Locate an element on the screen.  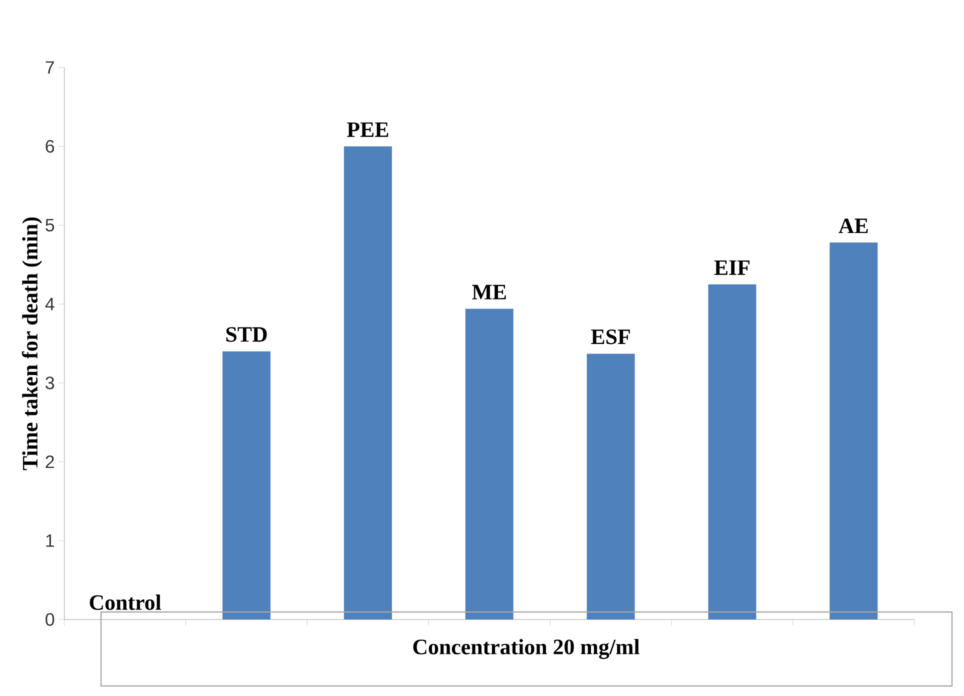
x-axis-title: Concentration 20 mg/ml is located at coordinates (526, 649).